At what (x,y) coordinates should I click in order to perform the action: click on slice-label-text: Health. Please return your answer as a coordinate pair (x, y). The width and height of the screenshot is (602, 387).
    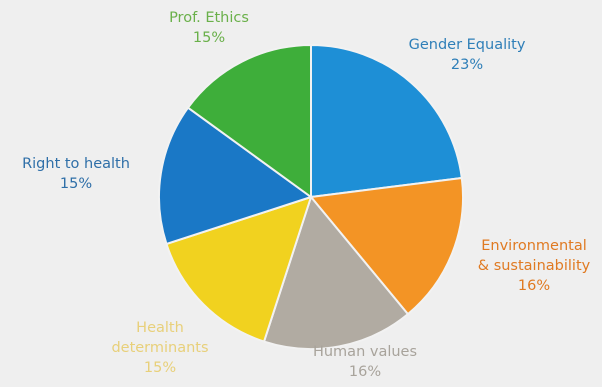
    Looking at the image, I should click on (160, 328).